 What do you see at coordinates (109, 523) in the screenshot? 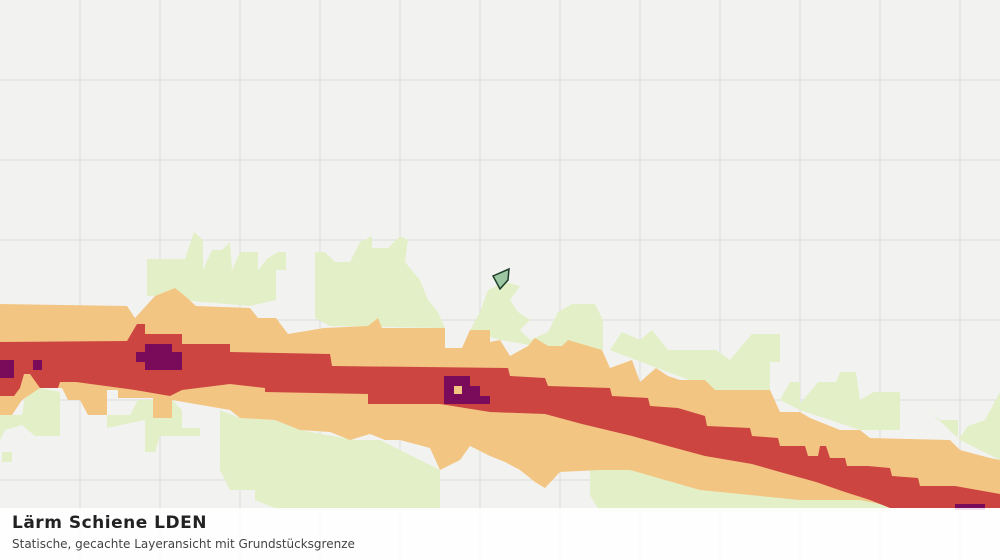
I see `layer-title: Lärm Schiene LDEN` at bounding box center [109, 523].